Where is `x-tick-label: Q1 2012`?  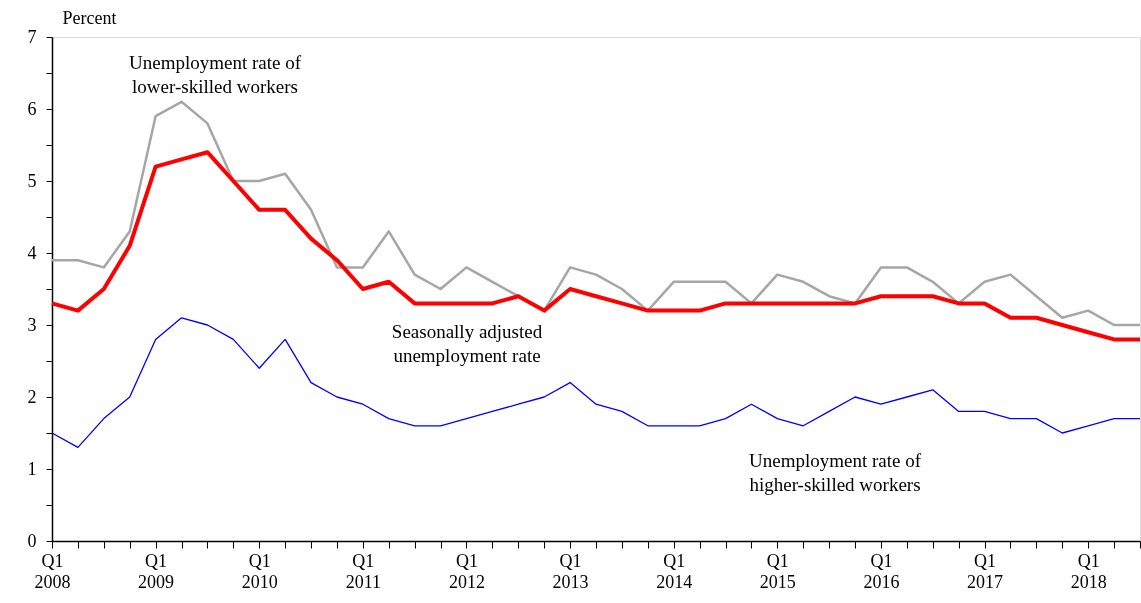 x-tick-label: Q1 2012 is located at coordinates (466, 571).